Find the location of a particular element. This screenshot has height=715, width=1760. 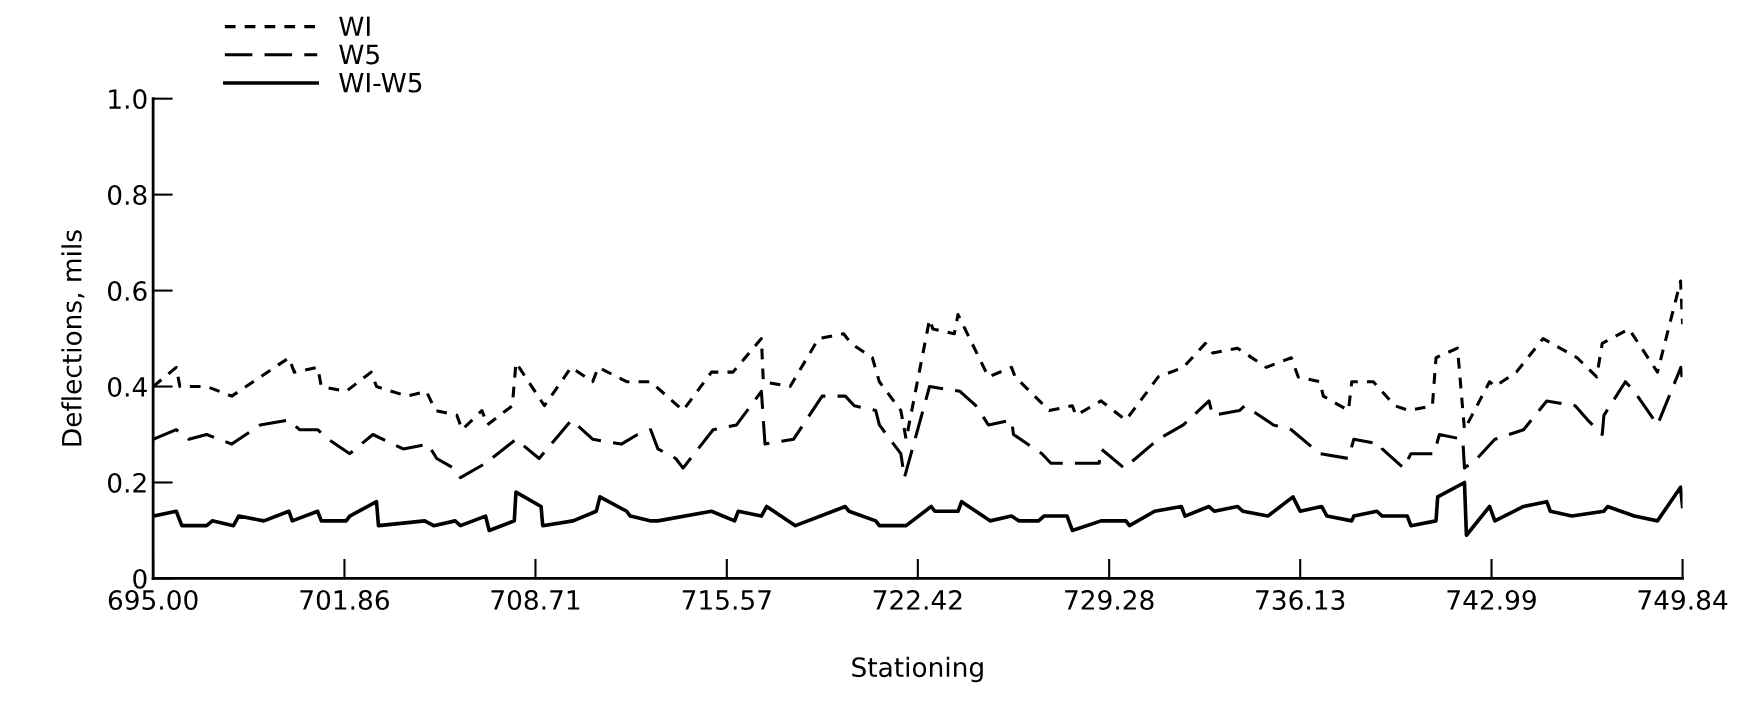

x-tick-label: 749.84 is located at coordinates (1683, 600).